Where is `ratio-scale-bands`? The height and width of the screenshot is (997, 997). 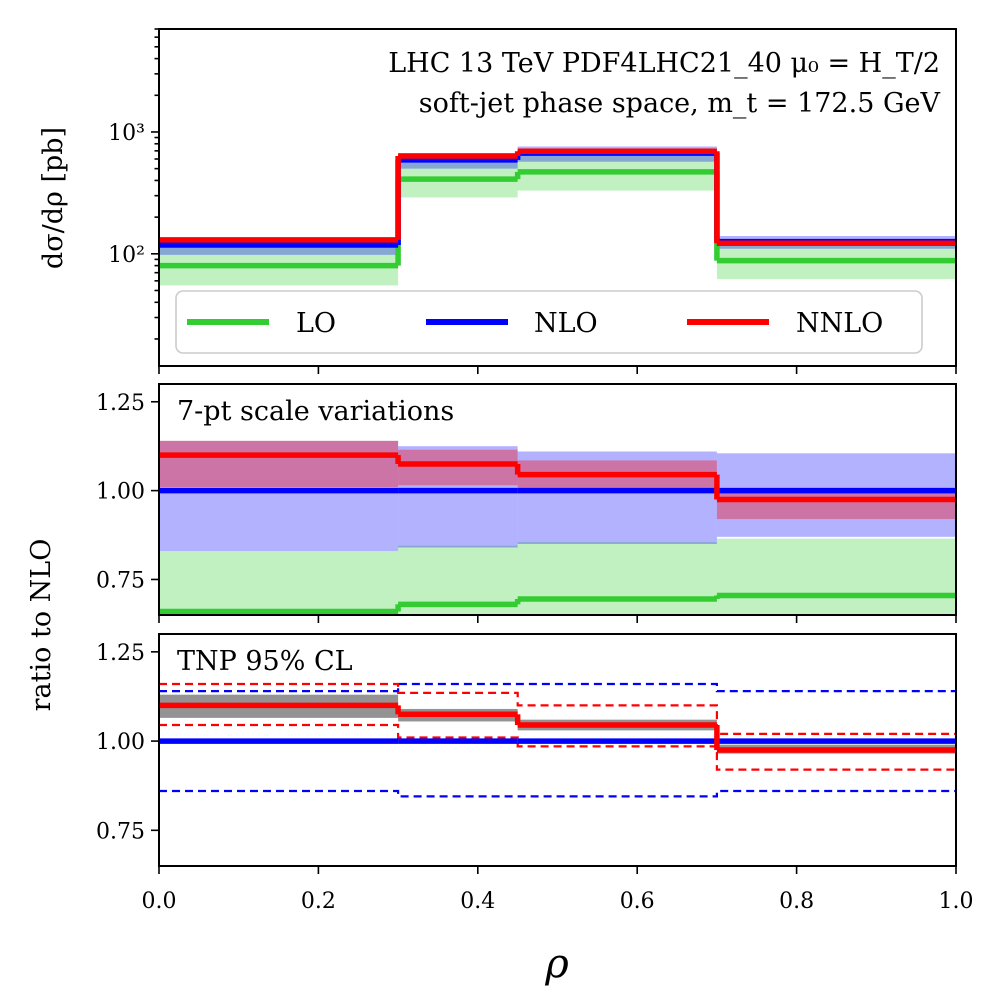
ratio-scale-bands is located at coordinates (557, 527).